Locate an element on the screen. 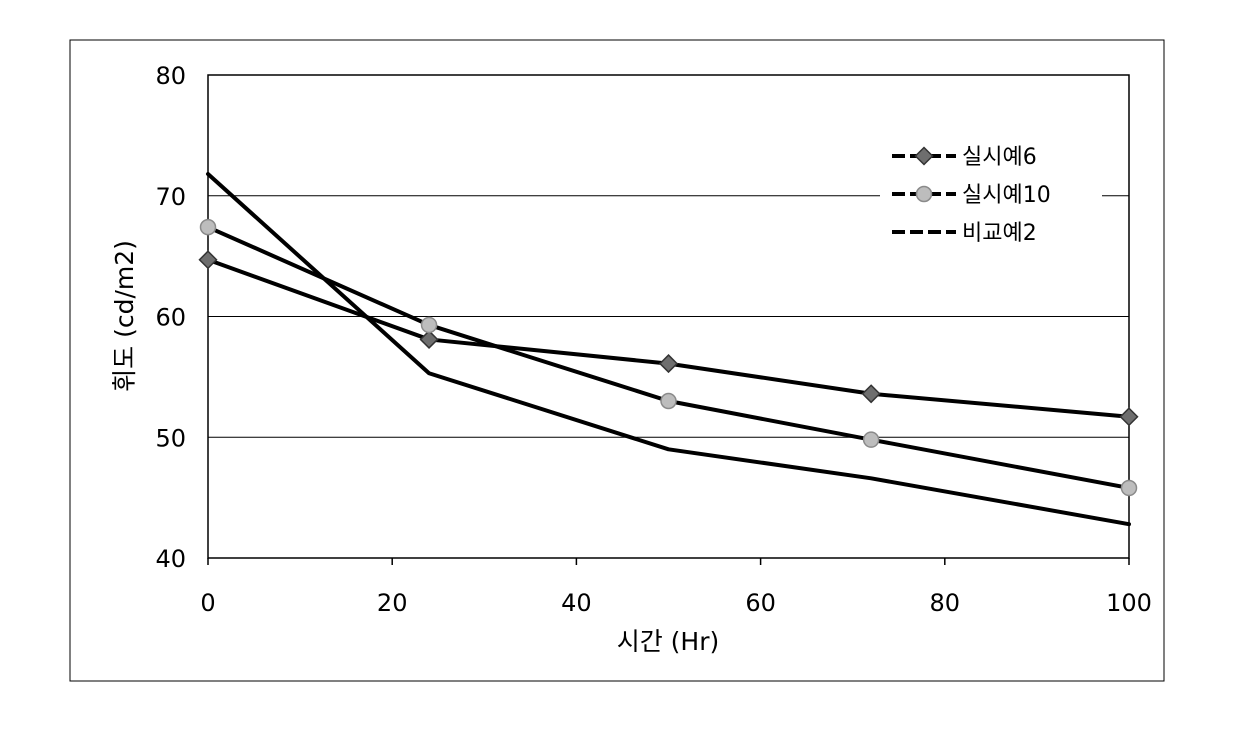 This screenshot has width=1240, height=739. x-tick-label: 80 is located at coordinates (945, 603).